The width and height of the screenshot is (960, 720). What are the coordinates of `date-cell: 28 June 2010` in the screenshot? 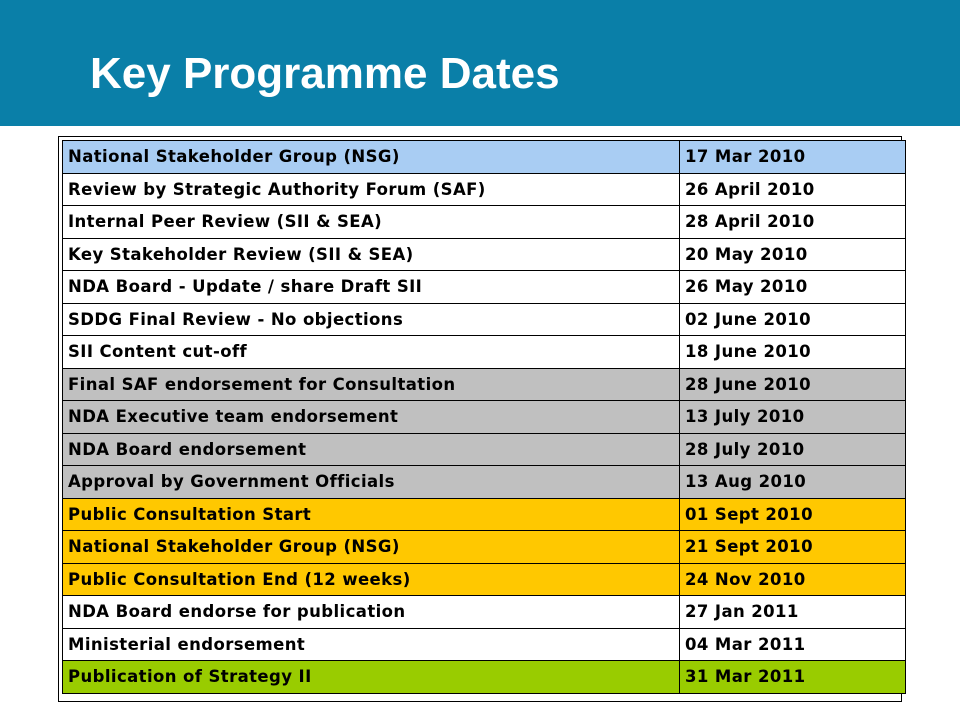 It's located at (792, 384).